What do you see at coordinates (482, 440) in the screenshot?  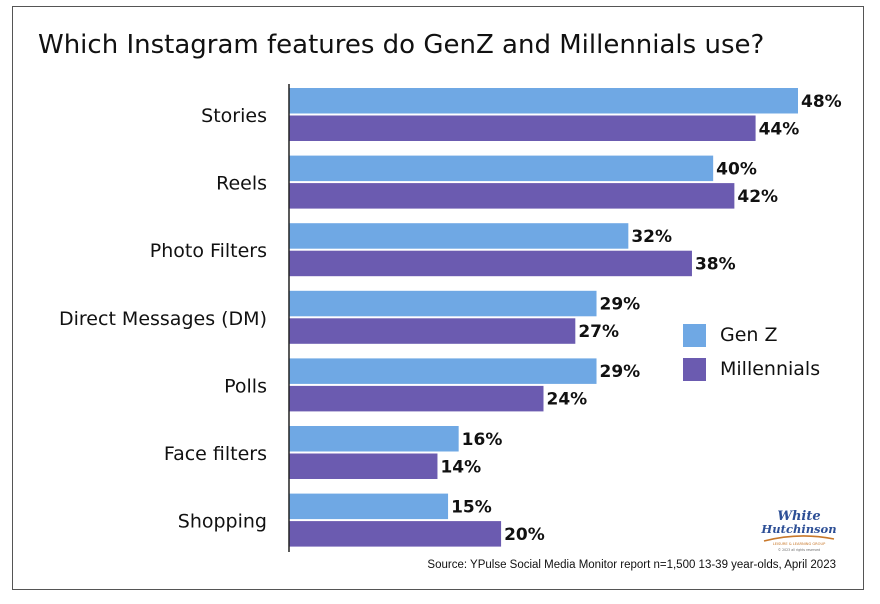 I see `value-label-gen-z-face-filters: 16%` at bounding box center [482, 440].